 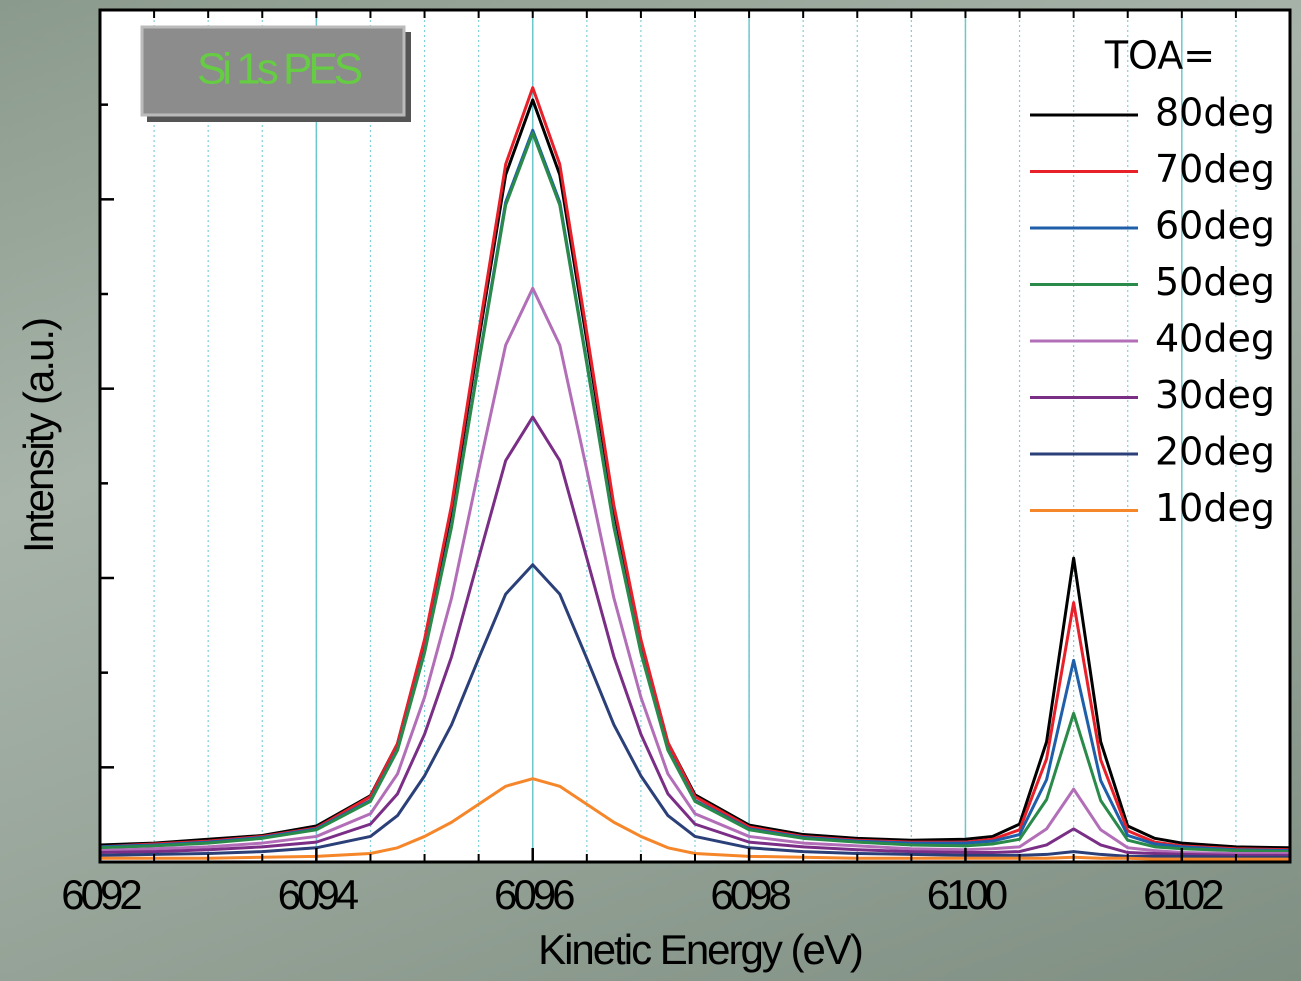 I want to click on legend-label: 80deg, so click(x=1215, y=113).